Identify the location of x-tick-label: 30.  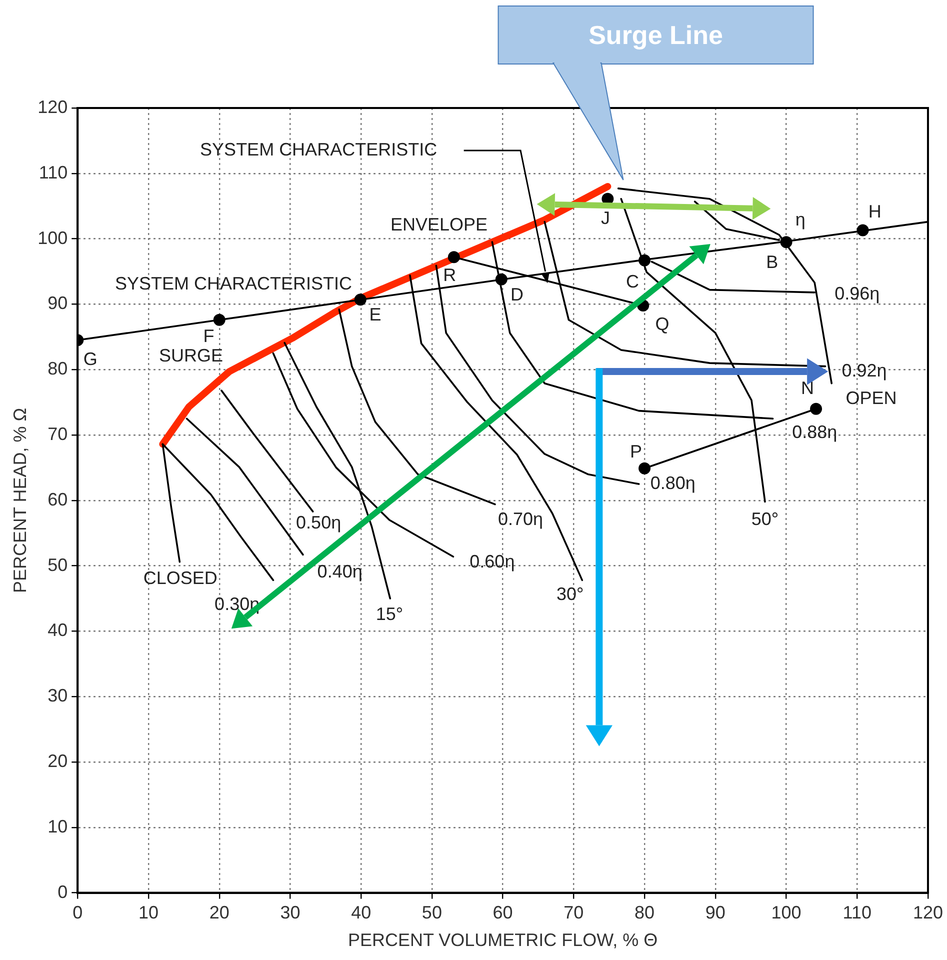
(290, 912).